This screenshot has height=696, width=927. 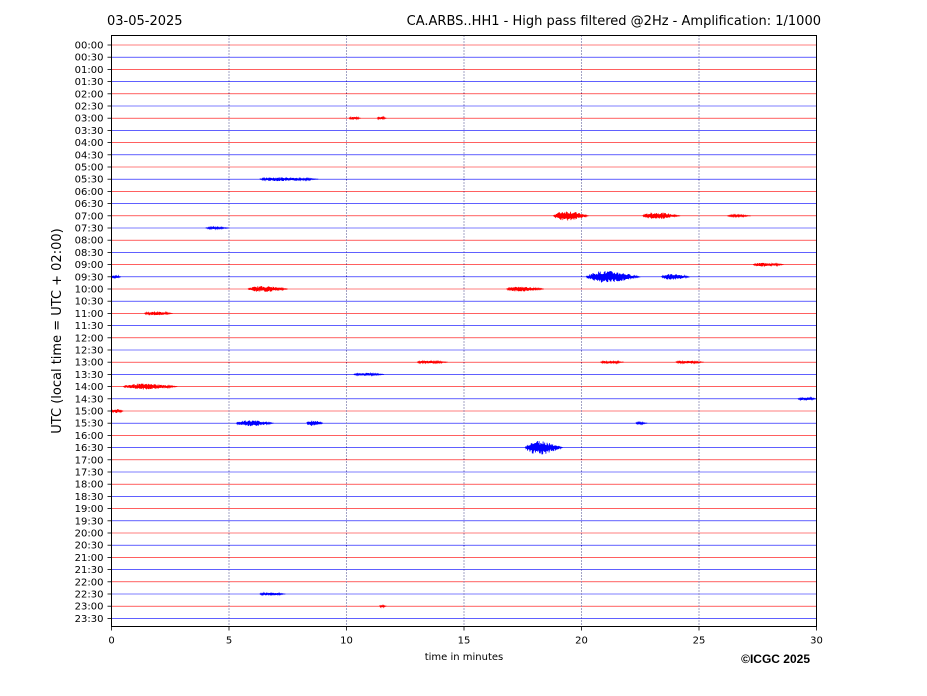 I want to click on y-tick-label: 15:30, so click(x=89, y=424).